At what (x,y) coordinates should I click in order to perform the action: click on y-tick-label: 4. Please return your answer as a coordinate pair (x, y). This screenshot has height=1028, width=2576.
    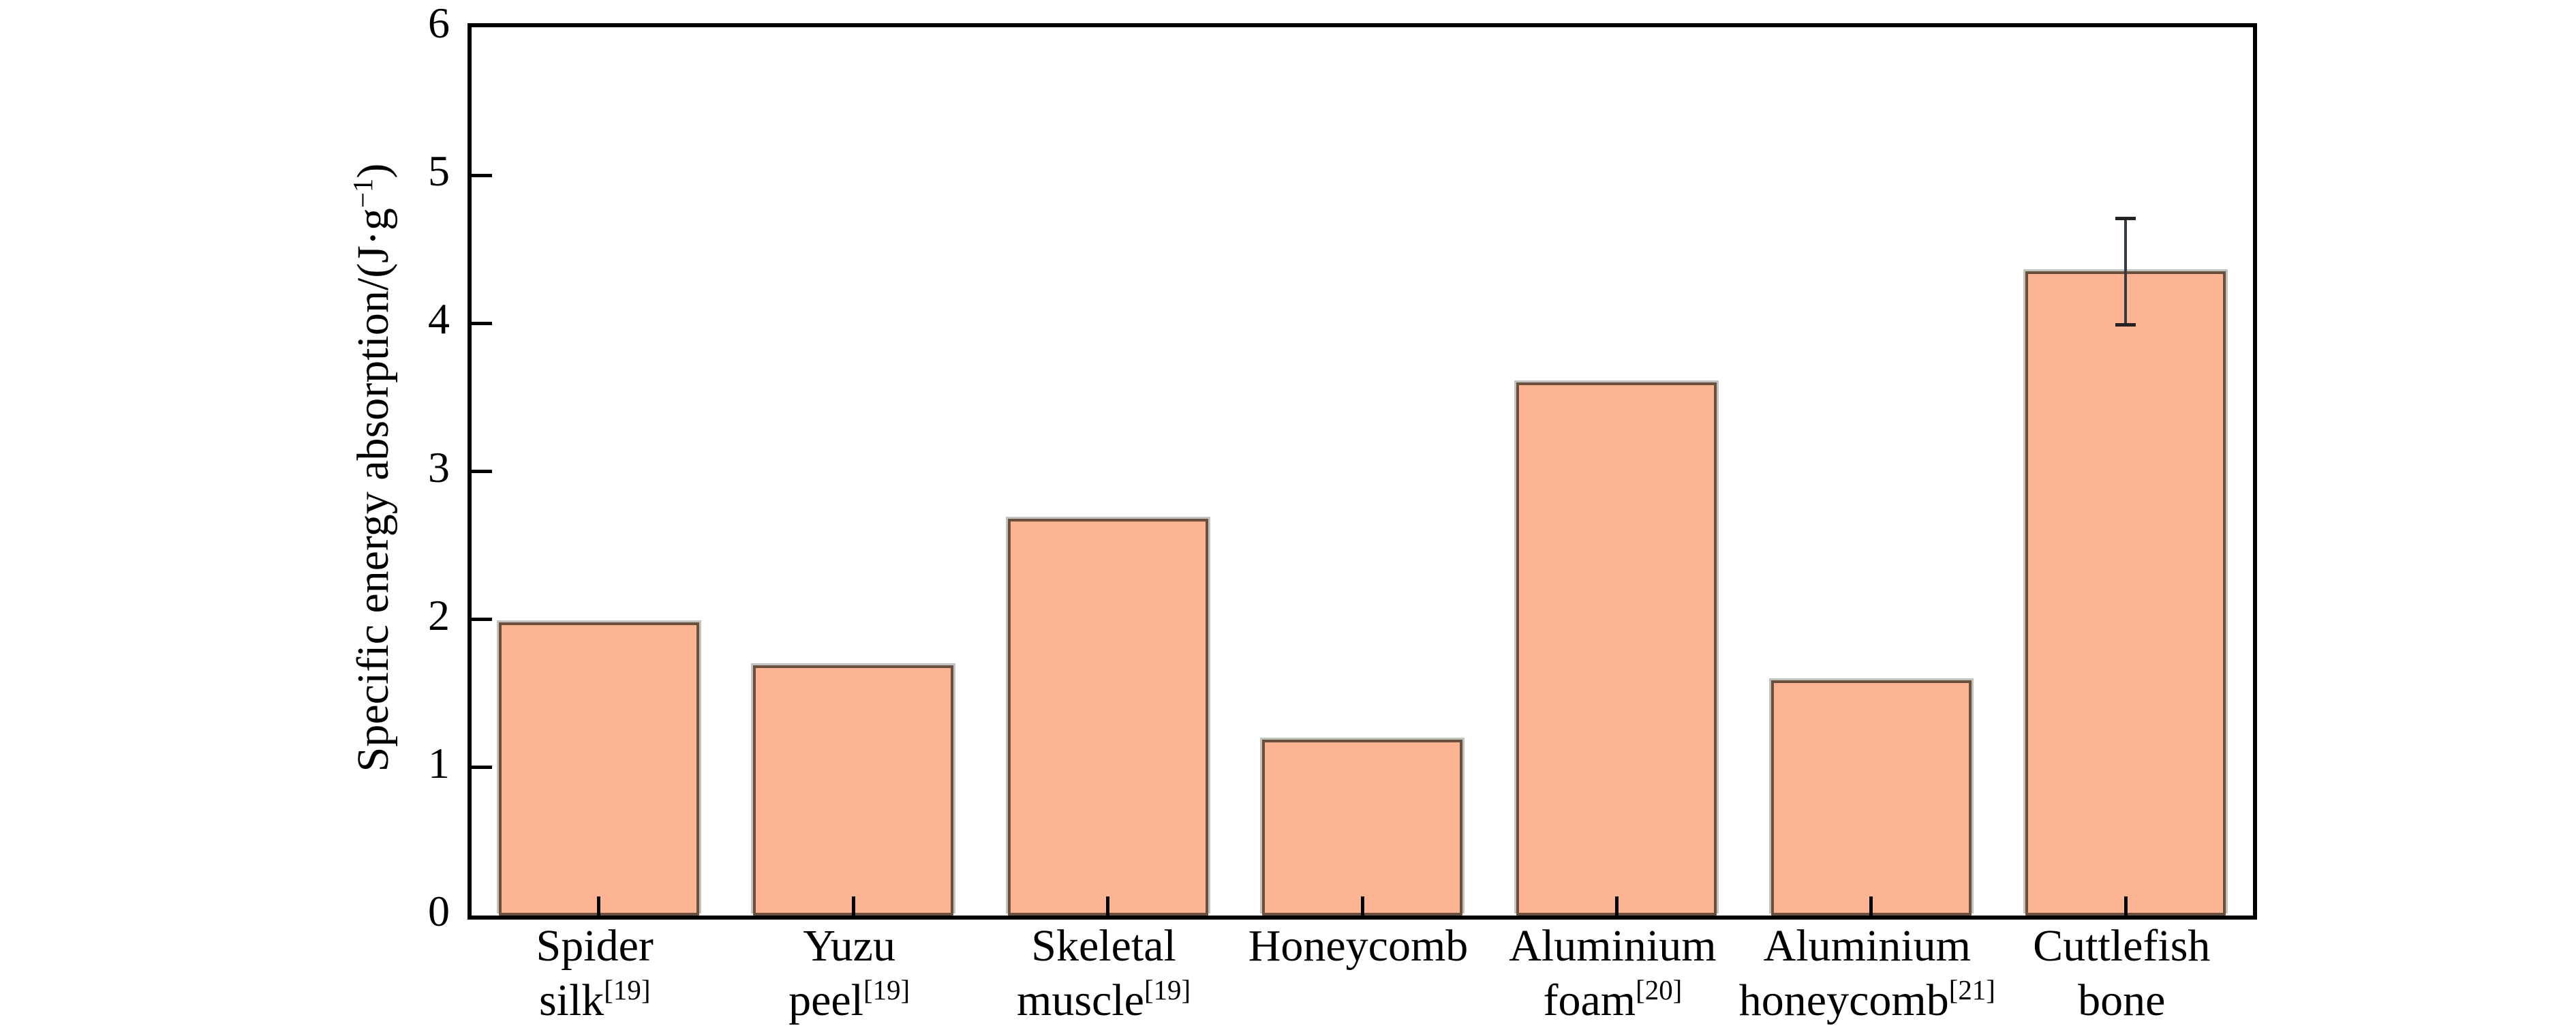
    Looking at the image, I should click on (439, 319).